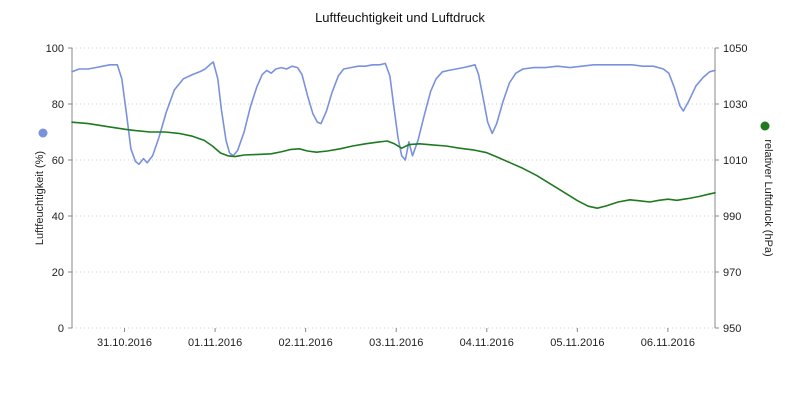 The width and height of the screenshot is (800, 400). What do you see at coordinates (58, 217) in the screenshot?
I see `left-axis-tick-label: 40` at bounding box center [58, 217].